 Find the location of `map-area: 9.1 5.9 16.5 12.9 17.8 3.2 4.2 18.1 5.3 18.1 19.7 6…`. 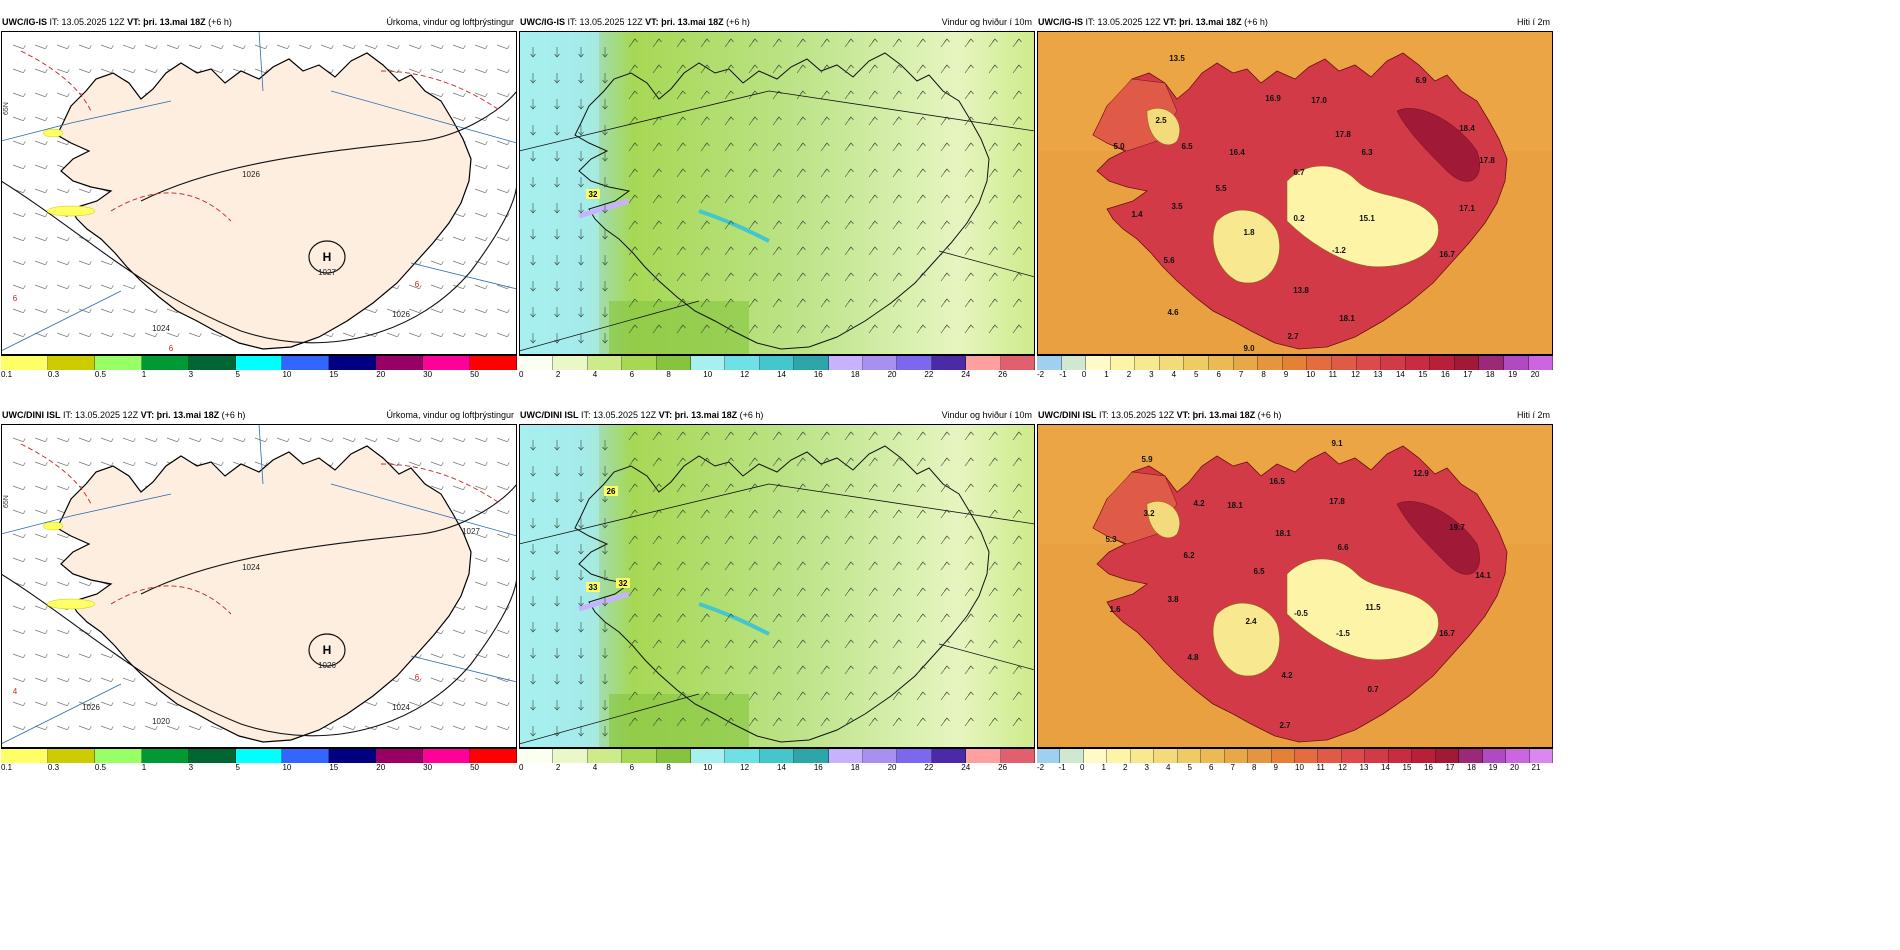

map-area: 9.1 5.9 16.5 12.9 17.8 3.2 4.2 18.1 5.3 18.1 19.7 6… is located at coordinates (1295, 586).